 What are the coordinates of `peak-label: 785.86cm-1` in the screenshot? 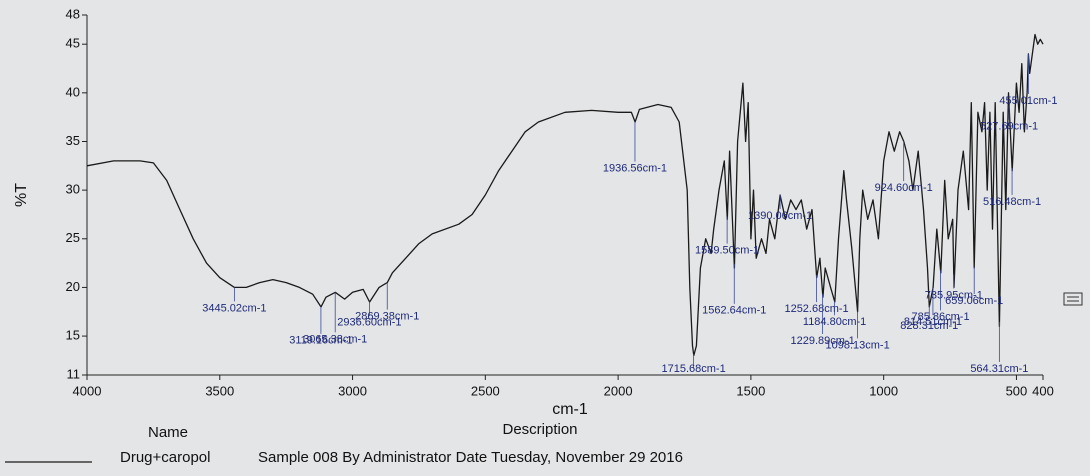 It's located at (940, 317).